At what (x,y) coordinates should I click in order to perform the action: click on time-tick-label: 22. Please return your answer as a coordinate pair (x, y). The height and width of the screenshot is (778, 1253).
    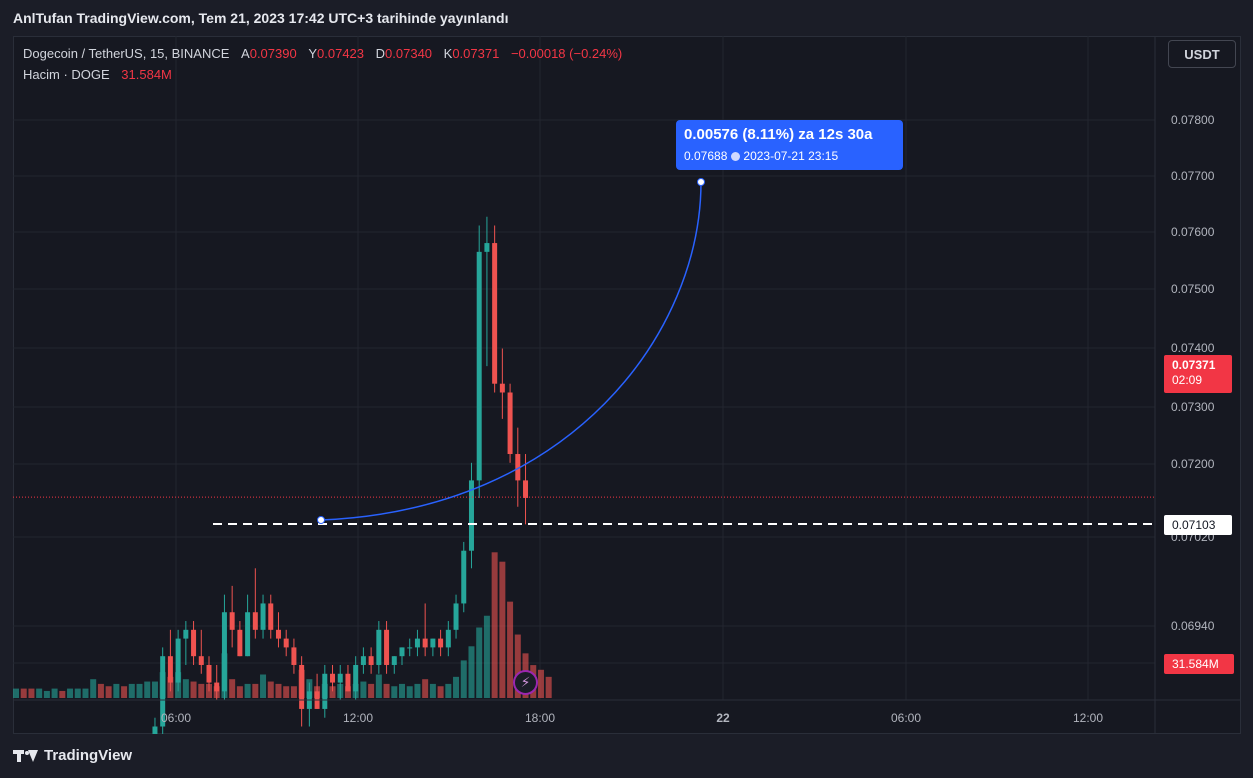
    Looking at the image, I should click on (723, 718).